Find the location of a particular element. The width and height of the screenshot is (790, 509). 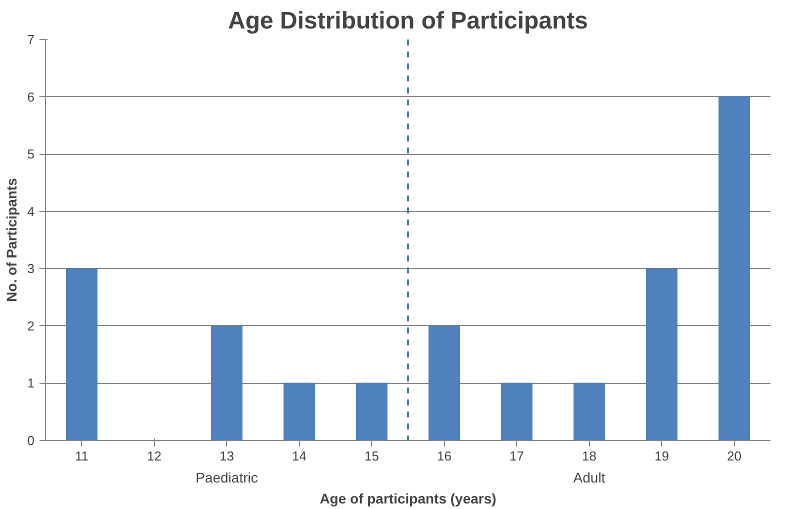

y-tick-label: 4 is located at coordinates (31, 211).